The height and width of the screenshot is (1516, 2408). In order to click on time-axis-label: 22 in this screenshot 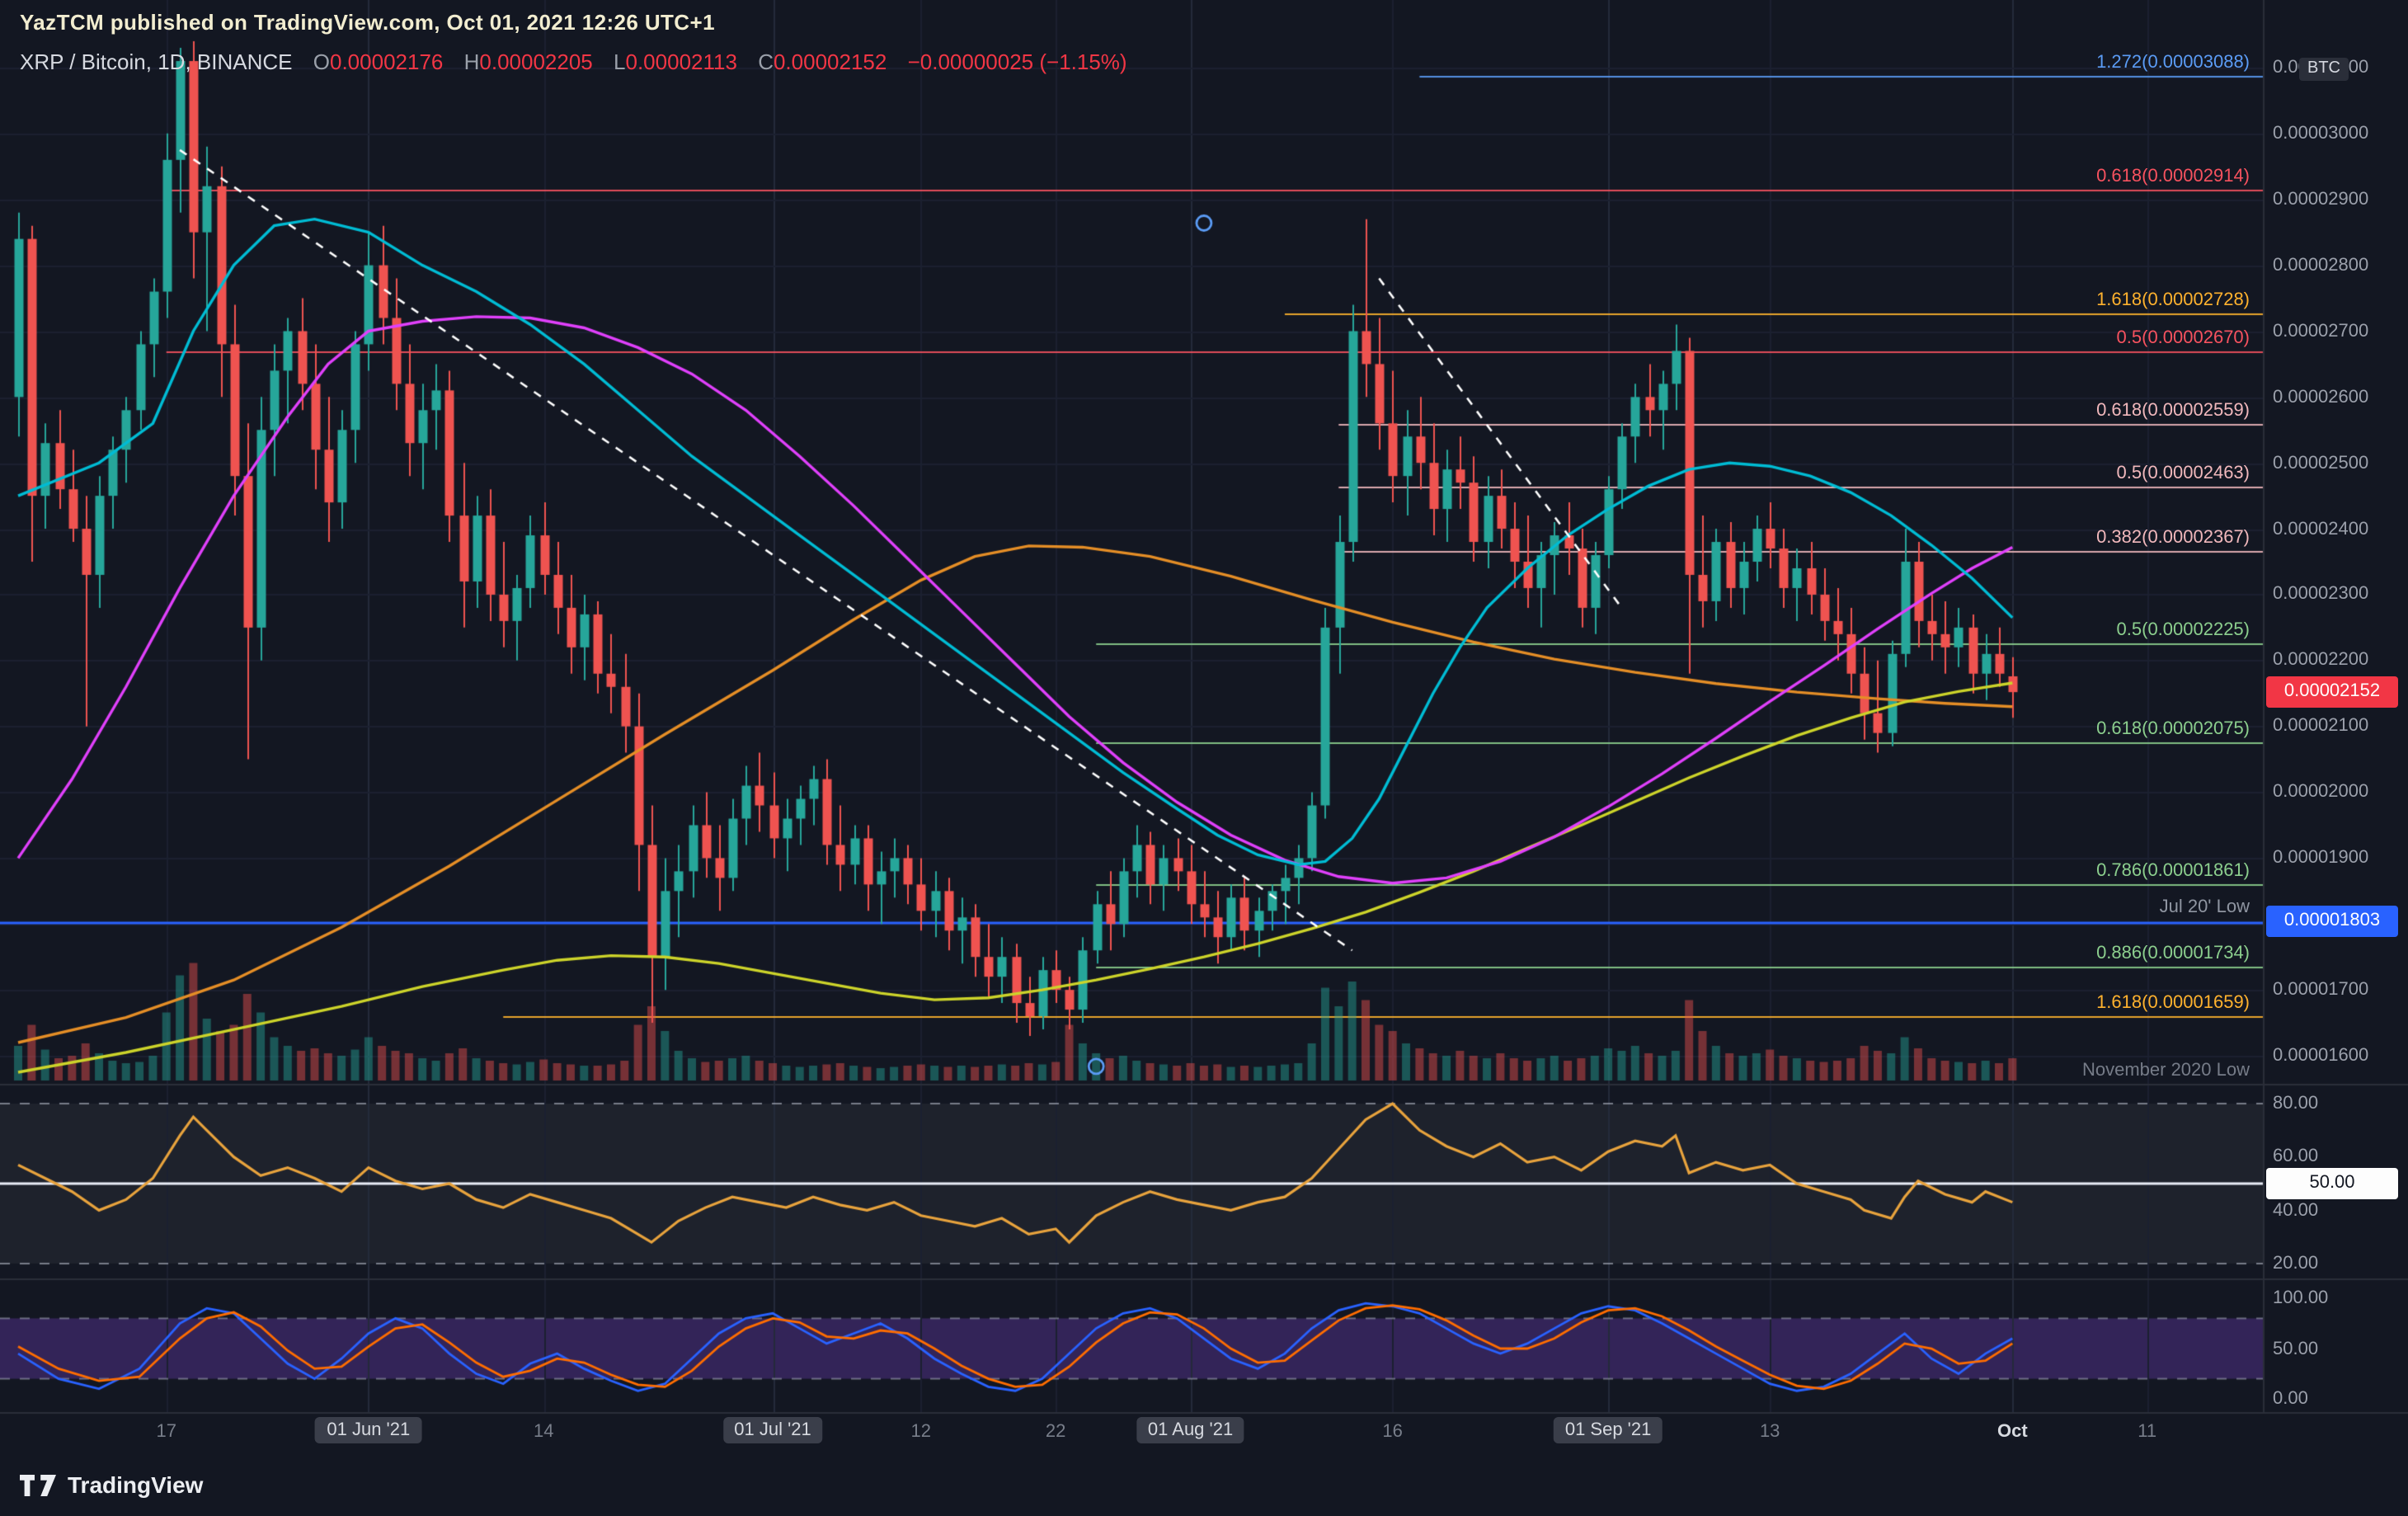, I will do `click(1056, 1432)`.